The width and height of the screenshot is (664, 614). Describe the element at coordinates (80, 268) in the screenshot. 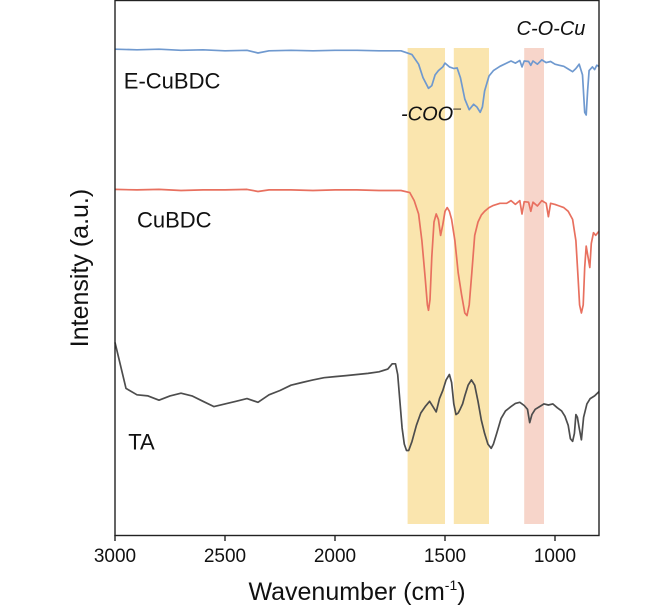

I see `y-axis-title: Intensity (a.u.)` at that location.